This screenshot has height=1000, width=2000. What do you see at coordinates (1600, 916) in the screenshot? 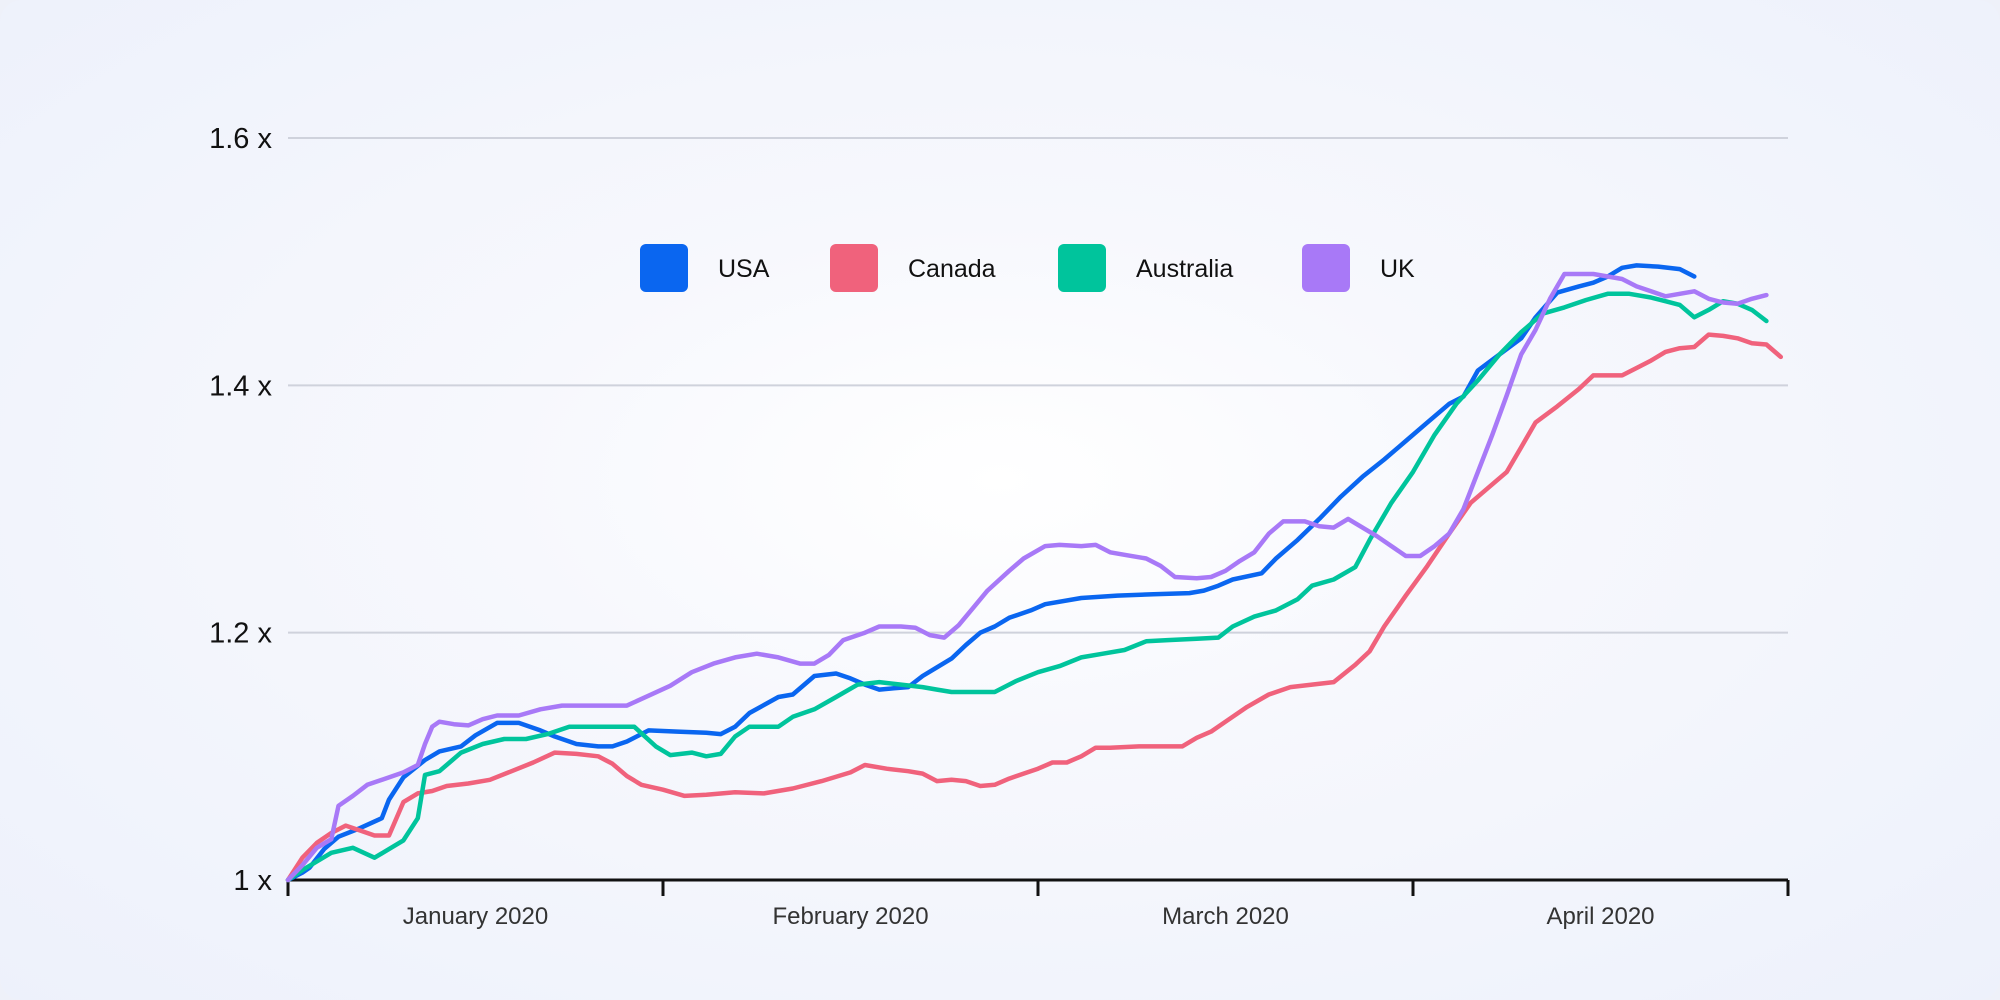
I see `x-tick-label: April 2020` at bounding box center [1600, 916].